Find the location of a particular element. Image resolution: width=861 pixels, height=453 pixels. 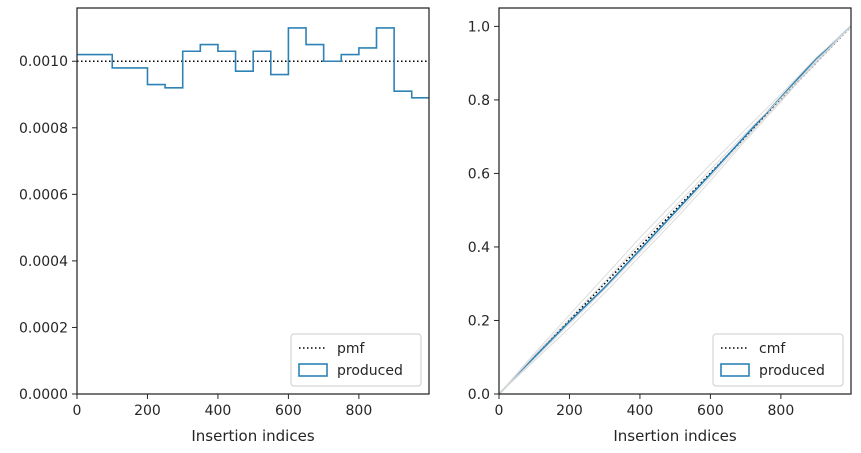

produced-line is located at coordinates (253, 63).